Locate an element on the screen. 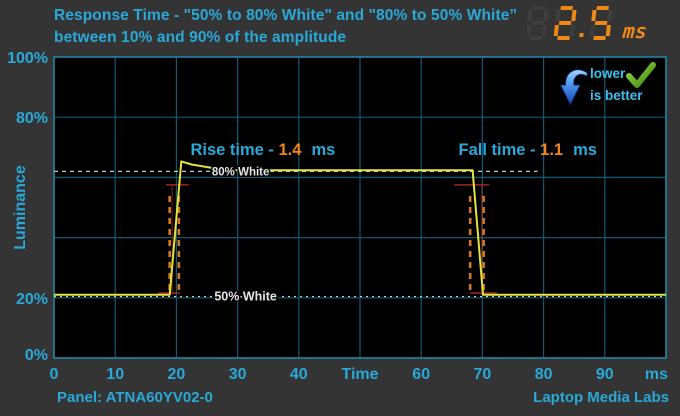  x-tick-label: Time is located at coordinates (359, 374).